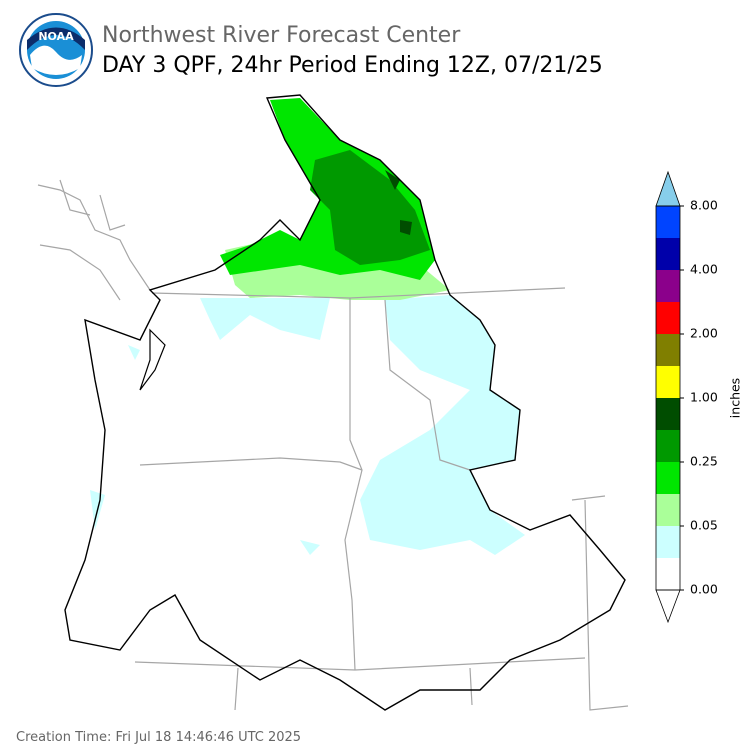  I want to click on agency-title: Northwest River Forecast Center, so click(281, 35).